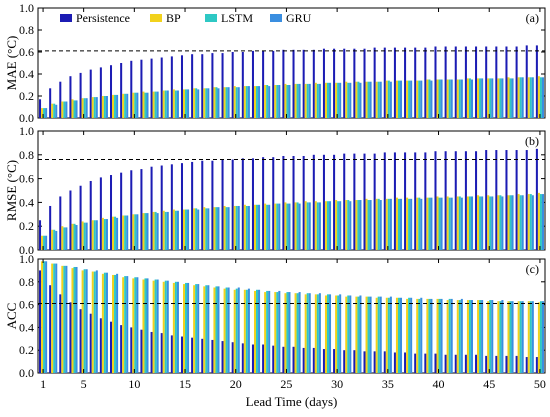  What do you see at coordinates (26, 259) in the screenshot?
I see `y-tick-label: 1.0` at bounding box center [26, 259].